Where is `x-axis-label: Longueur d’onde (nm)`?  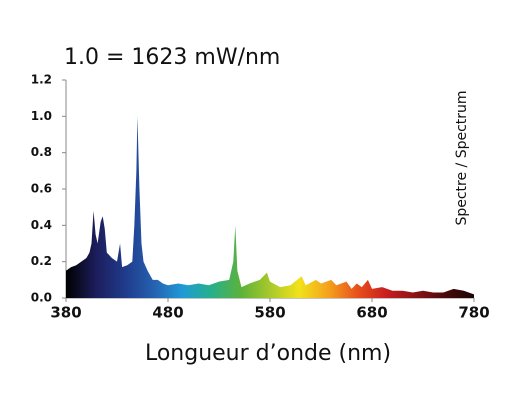
x-axis-label: Longueur d’onde (nm) is located at coordinates (268, 353).